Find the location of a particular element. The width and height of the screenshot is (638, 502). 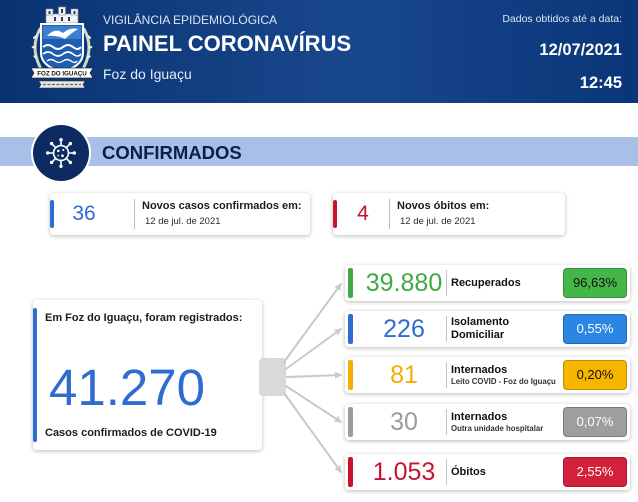

hospitalized-other-label: Internados is located at coordinates (479, 416).